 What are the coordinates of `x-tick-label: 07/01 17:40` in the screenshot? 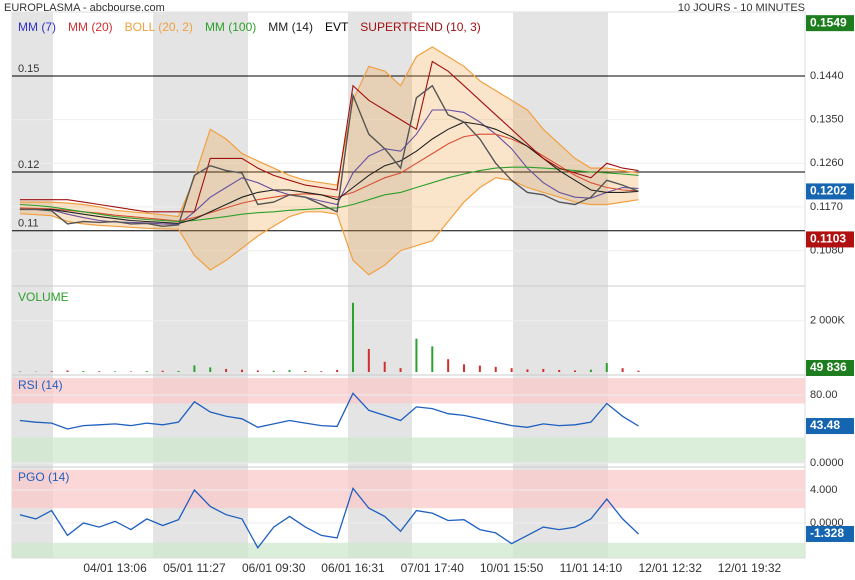 It's located at (433, 568).